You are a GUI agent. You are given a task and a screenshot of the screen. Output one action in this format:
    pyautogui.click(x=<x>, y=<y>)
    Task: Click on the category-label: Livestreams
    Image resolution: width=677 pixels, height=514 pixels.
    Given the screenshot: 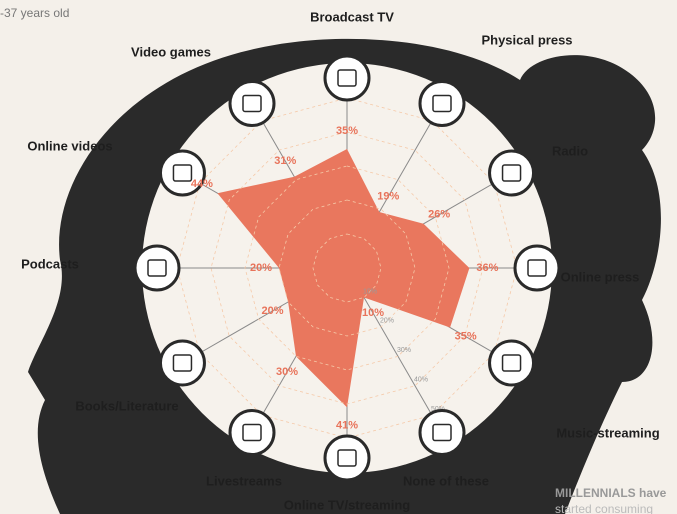 What is the action you would take?
    pyautogui.click(x=244, y=480)
    